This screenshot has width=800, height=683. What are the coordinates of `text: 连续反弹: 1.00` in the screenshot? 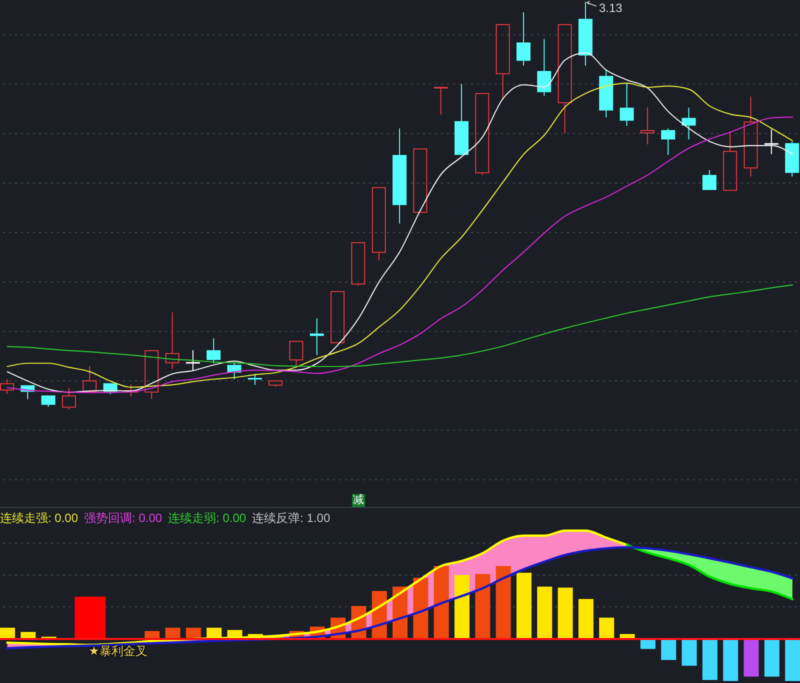 It's located at (291, 518).